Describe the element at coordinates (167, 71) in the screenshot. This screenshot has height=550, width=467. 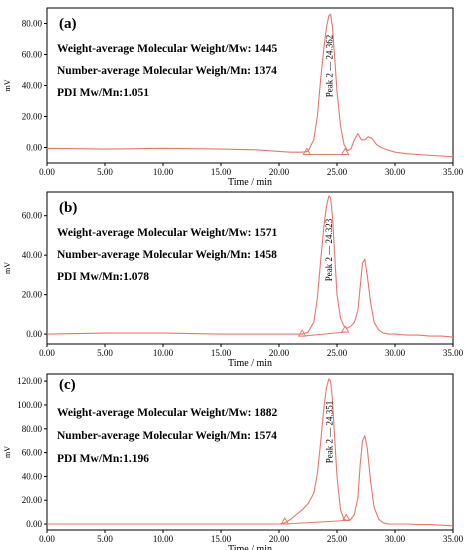
I see `annotation-text: Number-average Molecular Weigh/Mn: 1374` at that location.